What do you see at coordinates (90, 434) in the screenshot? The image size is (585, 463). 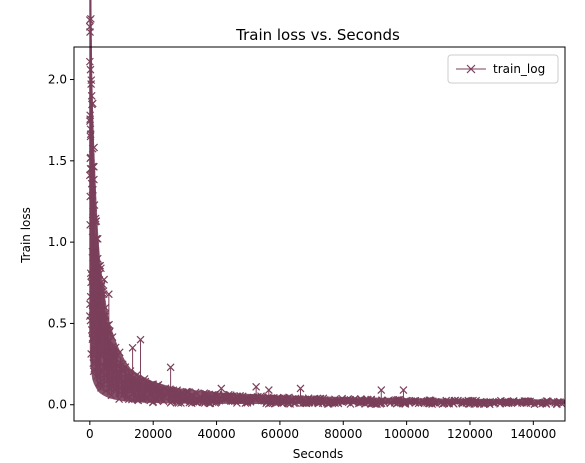 I see `x-tick-label: 0` at bounding box center [90, 434].